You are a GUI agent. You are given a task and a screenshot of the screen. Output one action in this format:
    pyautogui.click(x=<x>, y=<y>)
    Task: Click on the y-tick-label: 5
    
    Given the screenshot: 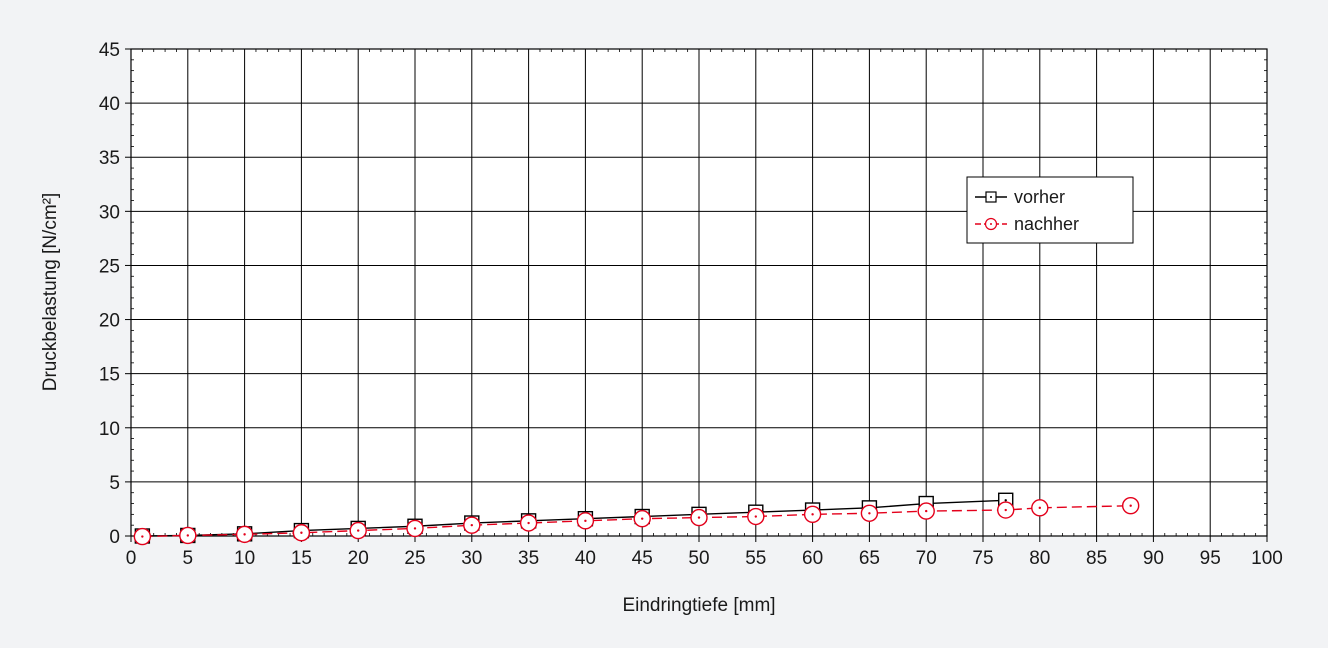 What is the action you would take?
    pyautogui.click(x=114, y=483)
    